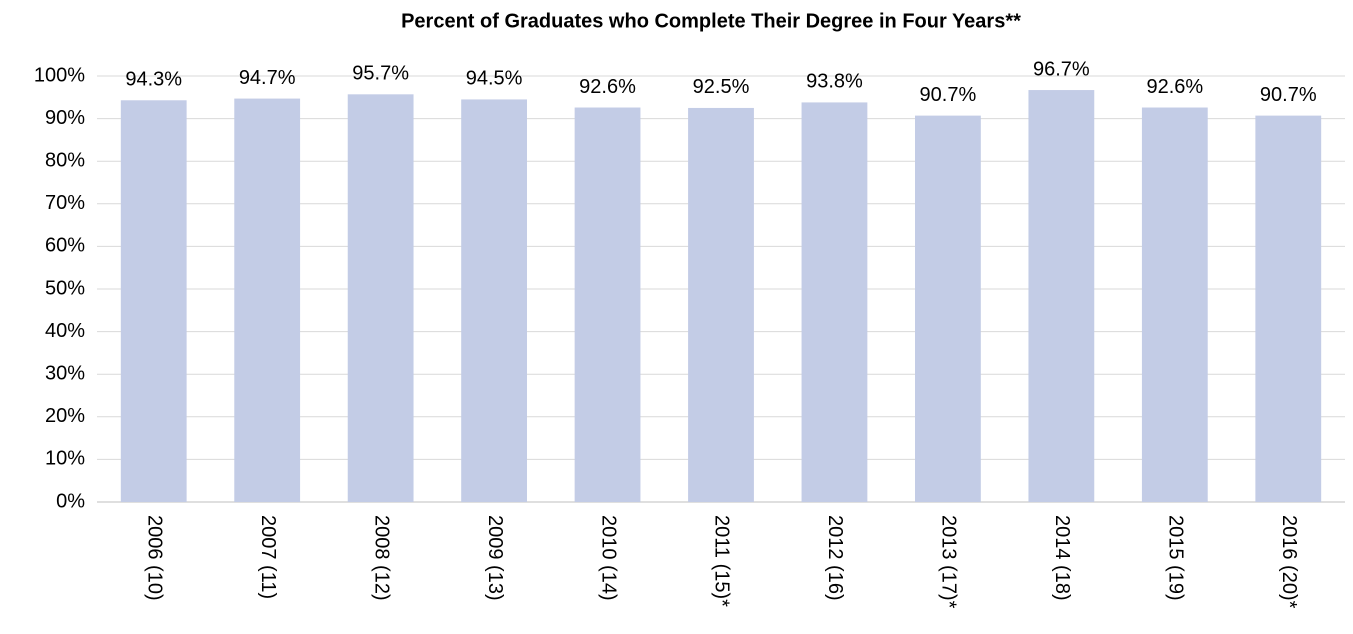 The image size is (1353, 634). What do you see at coordinates (65, 288) in the screenshot?
I see `y-tick-label: 50%` at bounding box center [65, 288].